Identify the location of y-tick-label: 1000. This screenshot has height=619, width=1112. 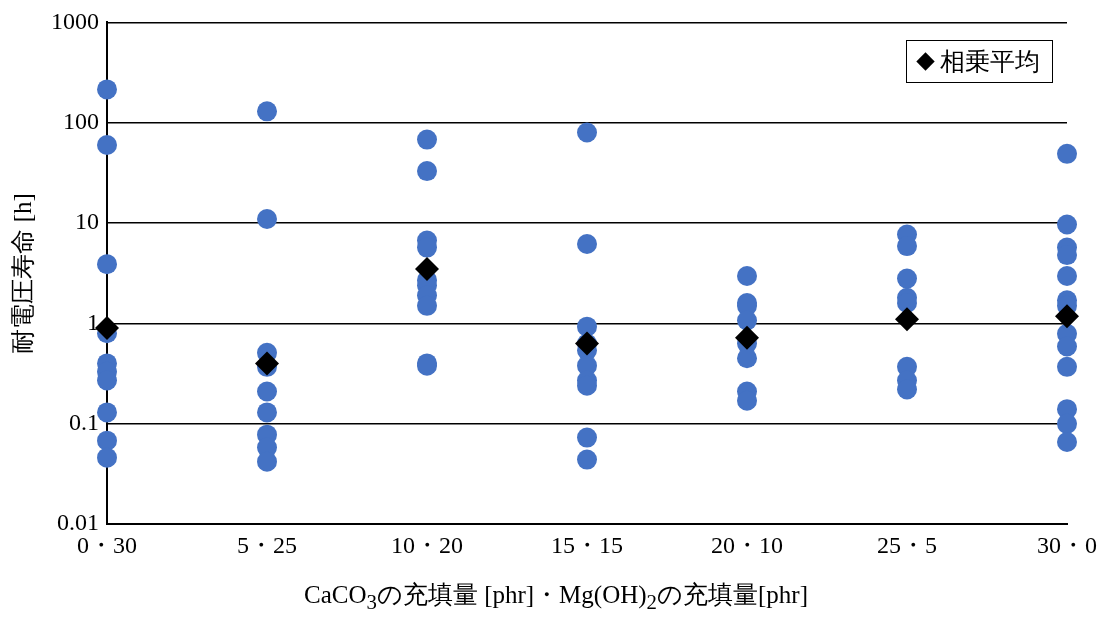
(75, 20).